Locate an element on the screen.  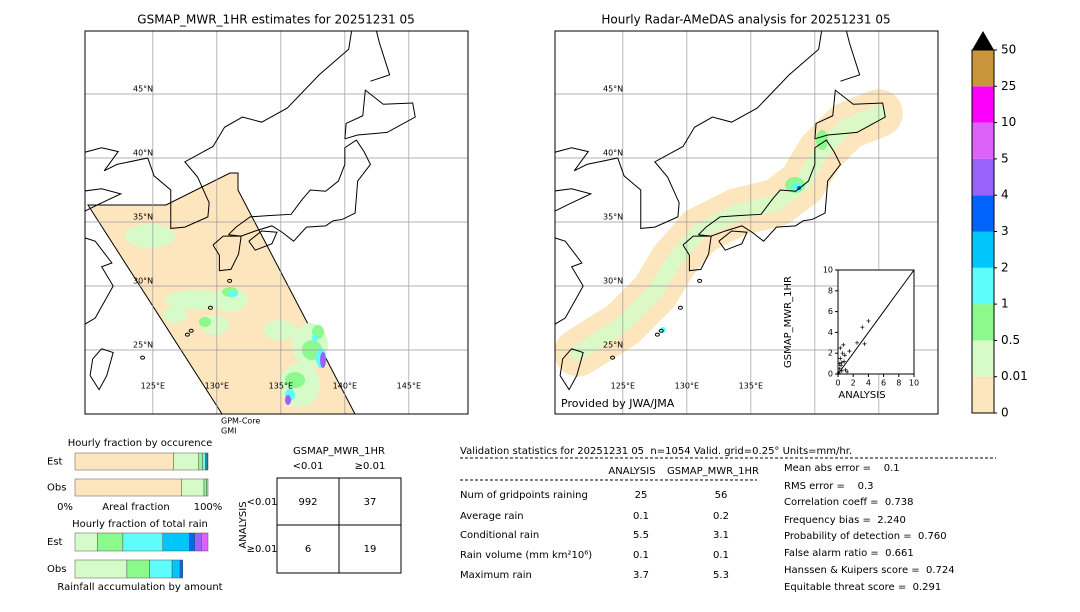
map-title: GSMAP_MWR_1HR estimates for 20251231 05 is located at coordinates (275, 20).